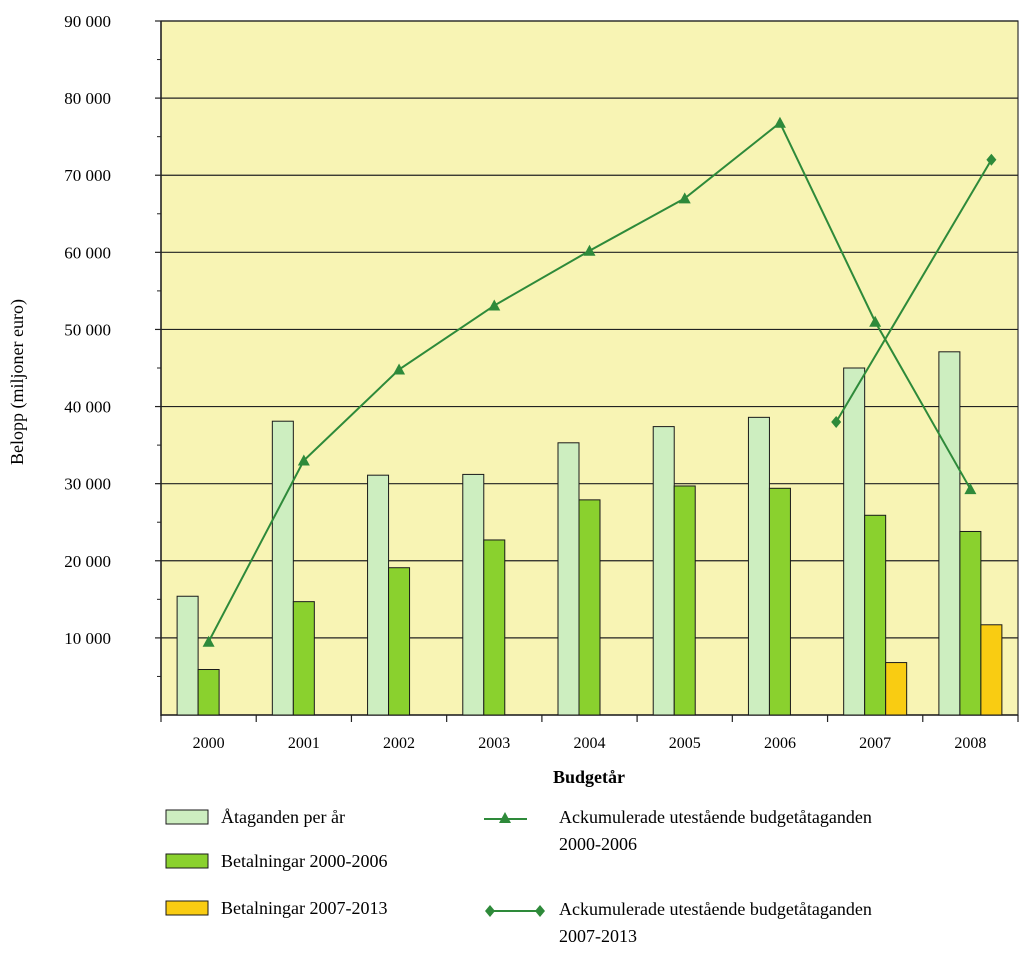 Image resolution: width=1024 pixels, height=958 pixels. Describe the element at coordinates (304, 908) in the screenshot. I see `legend-label: Betalningar 2007-2013` at that location.